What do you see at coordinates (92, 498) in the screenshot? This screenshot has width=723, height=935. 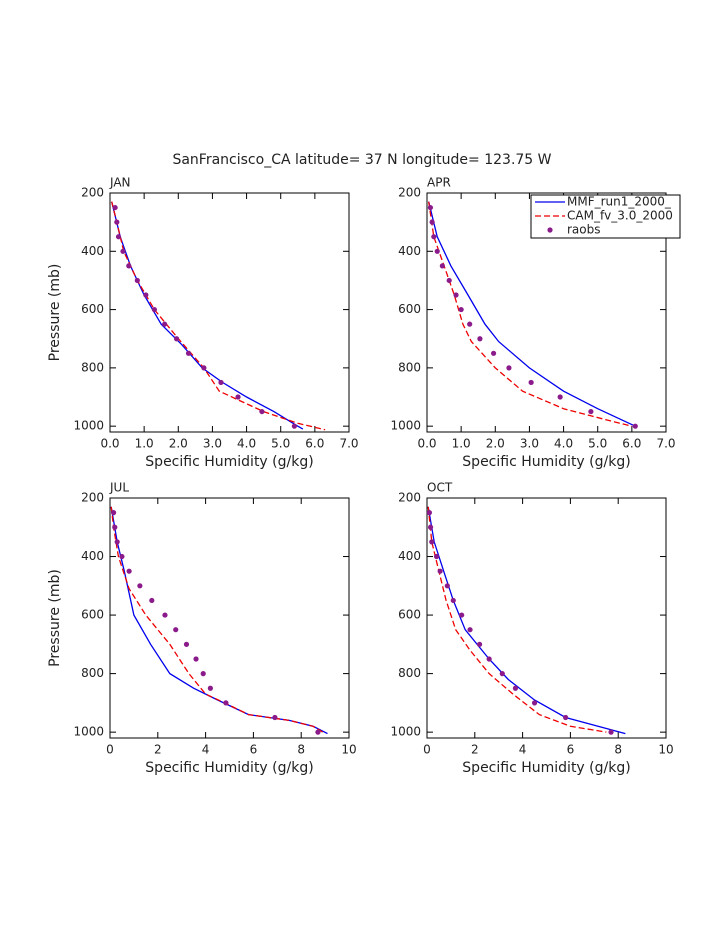 I see `y-tick-label: 200` at bounding box center [92, 498].